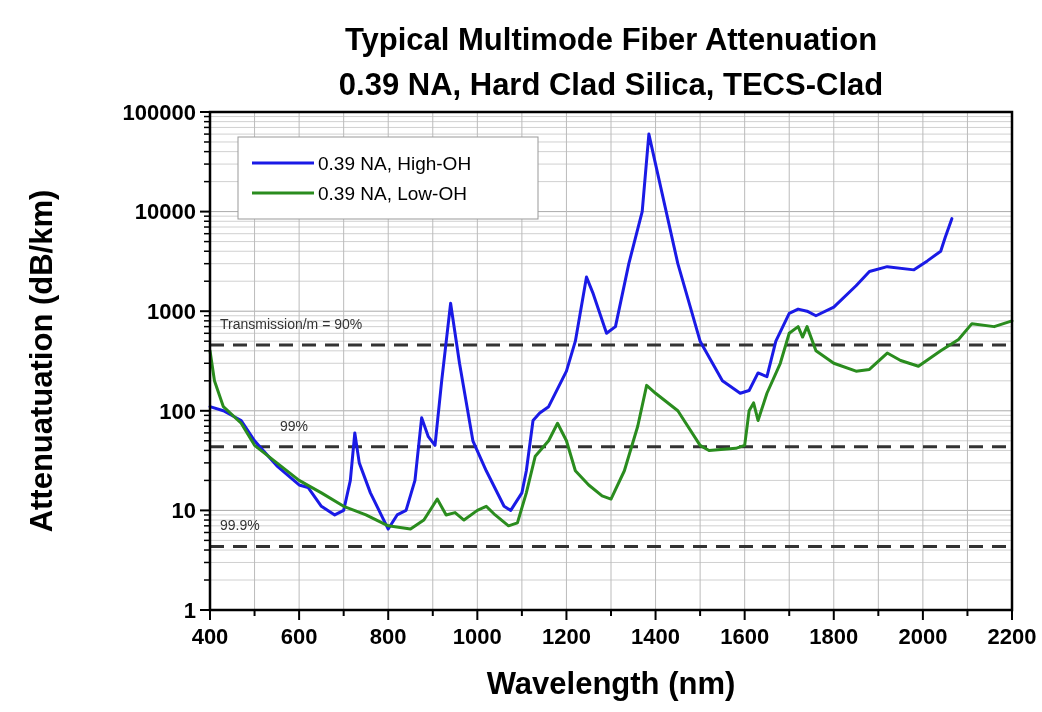  Describe the element at coordinates (656, 636) in the screenshot. I see `x-tick-label: 1400` at that location.